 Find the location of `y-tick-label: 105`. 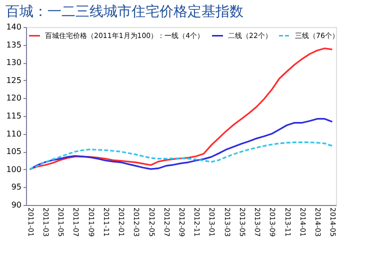

y-tick-label: 105 is located at coordinates (14, 151).